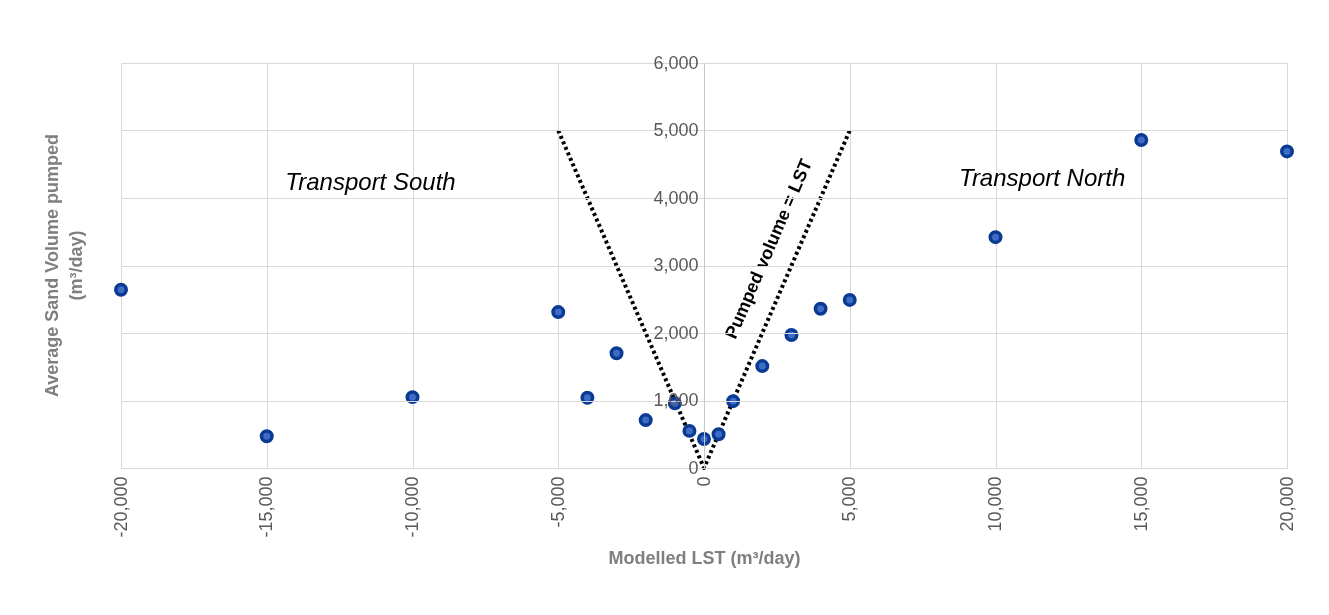  Describe the element at coordinates (412, 507) in the screenshot. I see `x-tick-label: -10,000` at that location.